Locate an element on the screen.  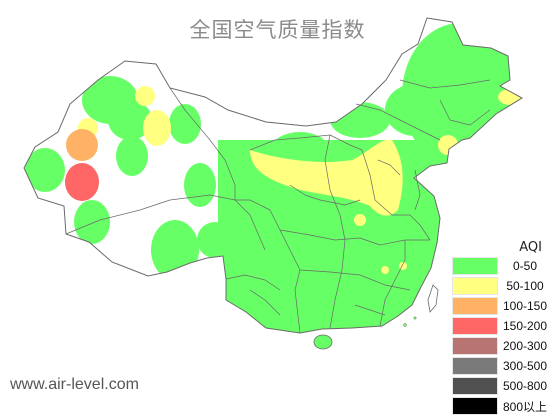
legend-item: 200-300 is located at coordinates (502, 346).